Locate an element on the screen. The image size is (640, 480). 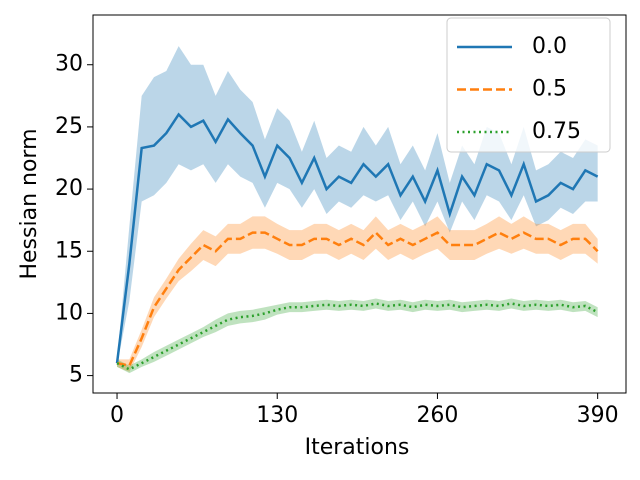
x-tick-label: 0 is located at coordinates (117, 415).